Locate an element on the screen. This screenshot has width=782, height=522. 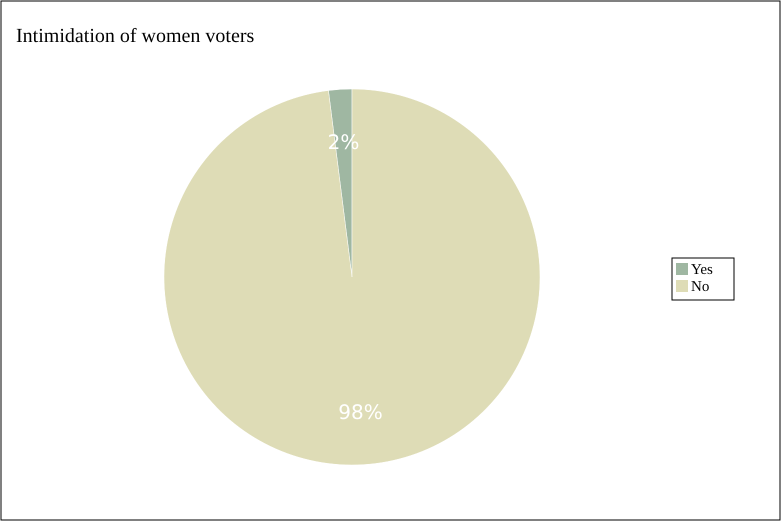
chart-title: Intimidation of women voters is located at coordinates (135, 36).